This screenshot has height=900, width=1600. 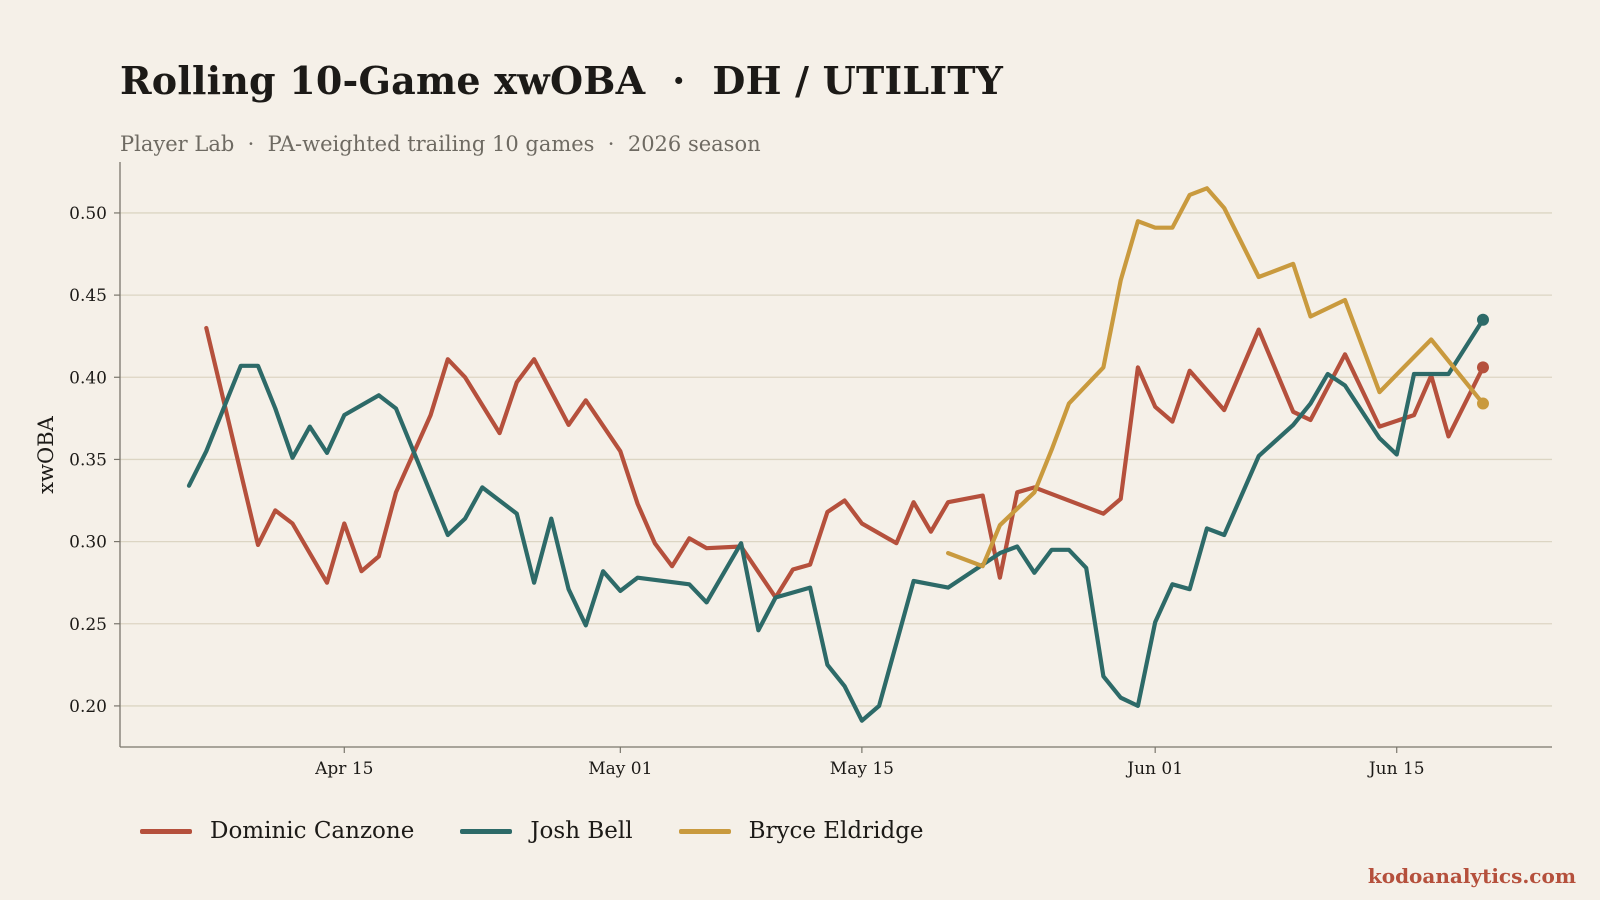 What do you see at coordinates (1154, 769) in the screenshot?
I see `x-tick-label: Jun 01` at bounding box center [1154, 769].